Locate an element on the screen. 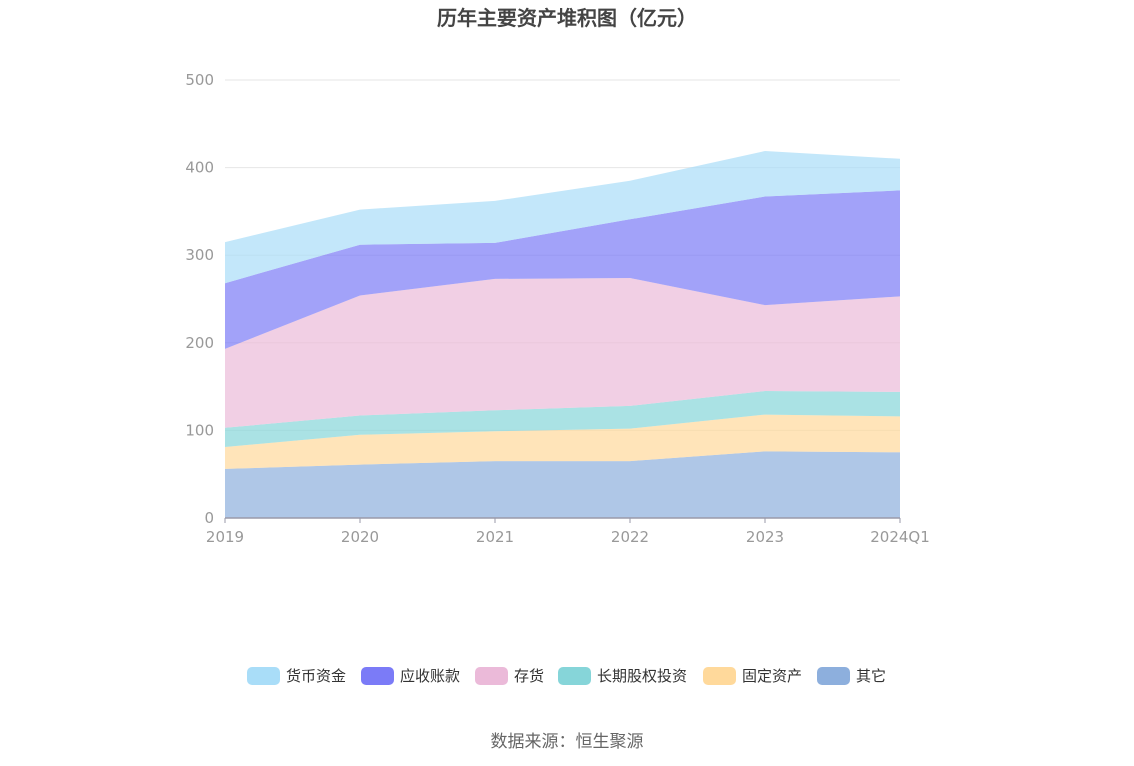  legend-label: 货币资金 is located at coordinates (316, 676).